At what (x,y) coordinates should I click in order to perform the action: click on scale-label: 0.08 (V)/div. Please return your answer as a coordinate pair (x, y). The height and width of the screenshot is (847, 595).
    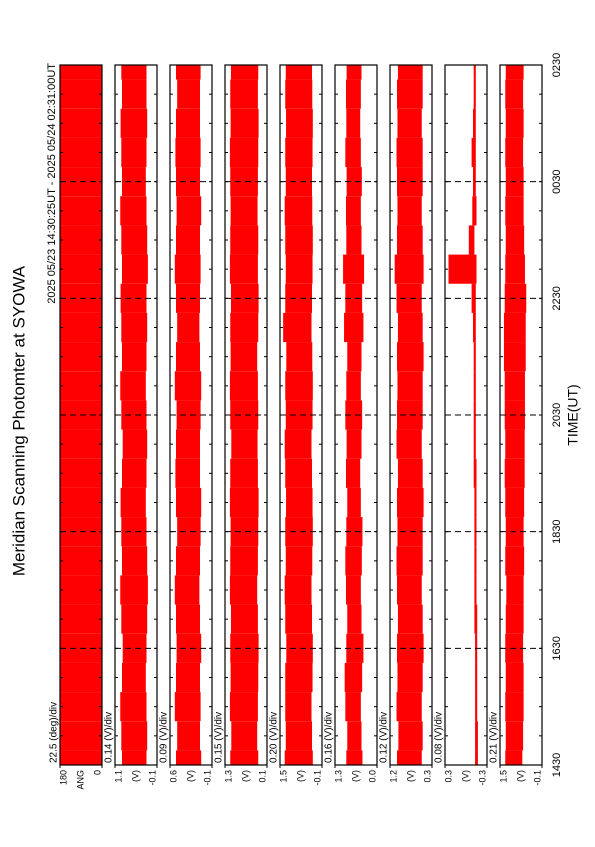
    Looking at the image, I should click on (439, 737).